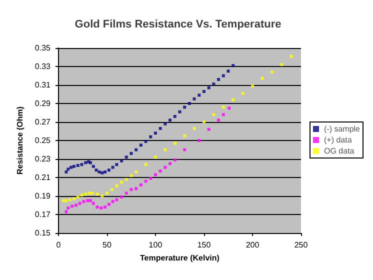 The image size is (373, 280). I want to click on x-tick-label: 150, so click(204, 245).